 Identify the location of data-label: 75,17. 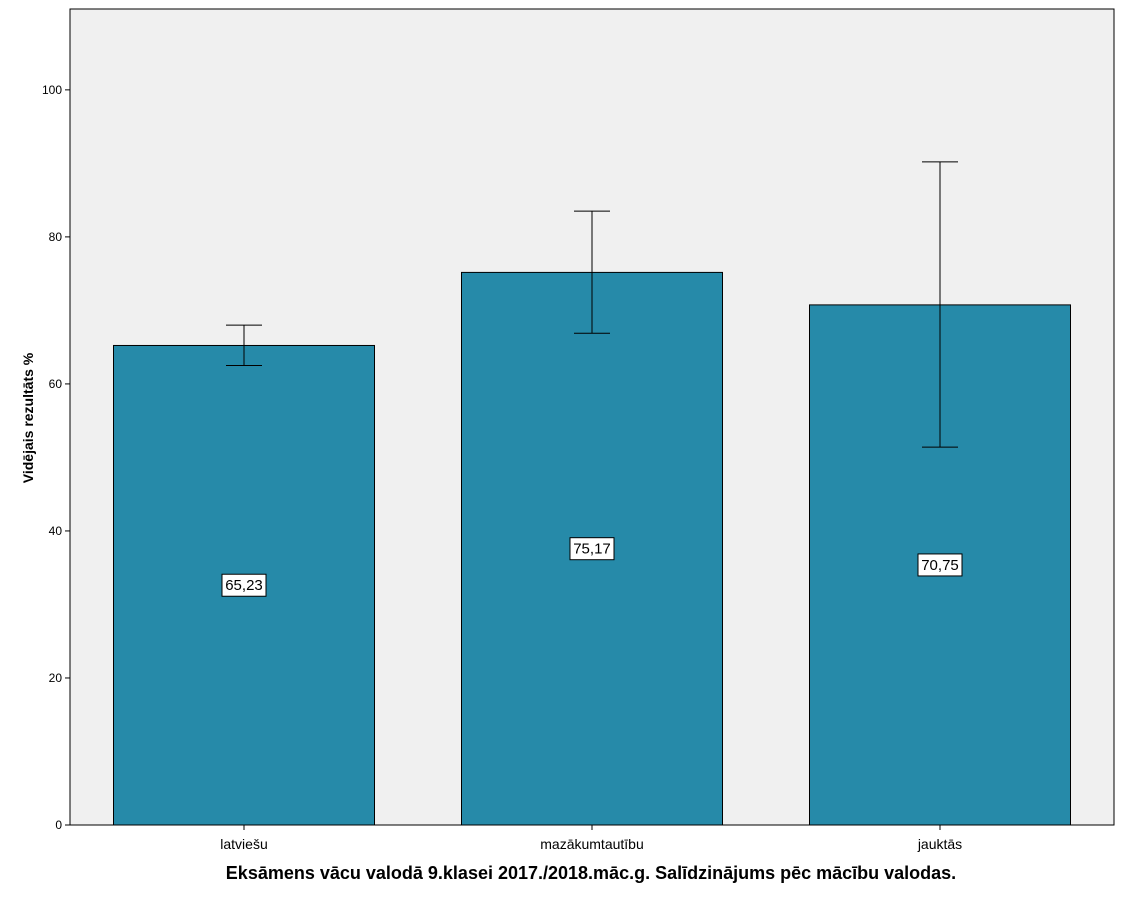
(592, 549).